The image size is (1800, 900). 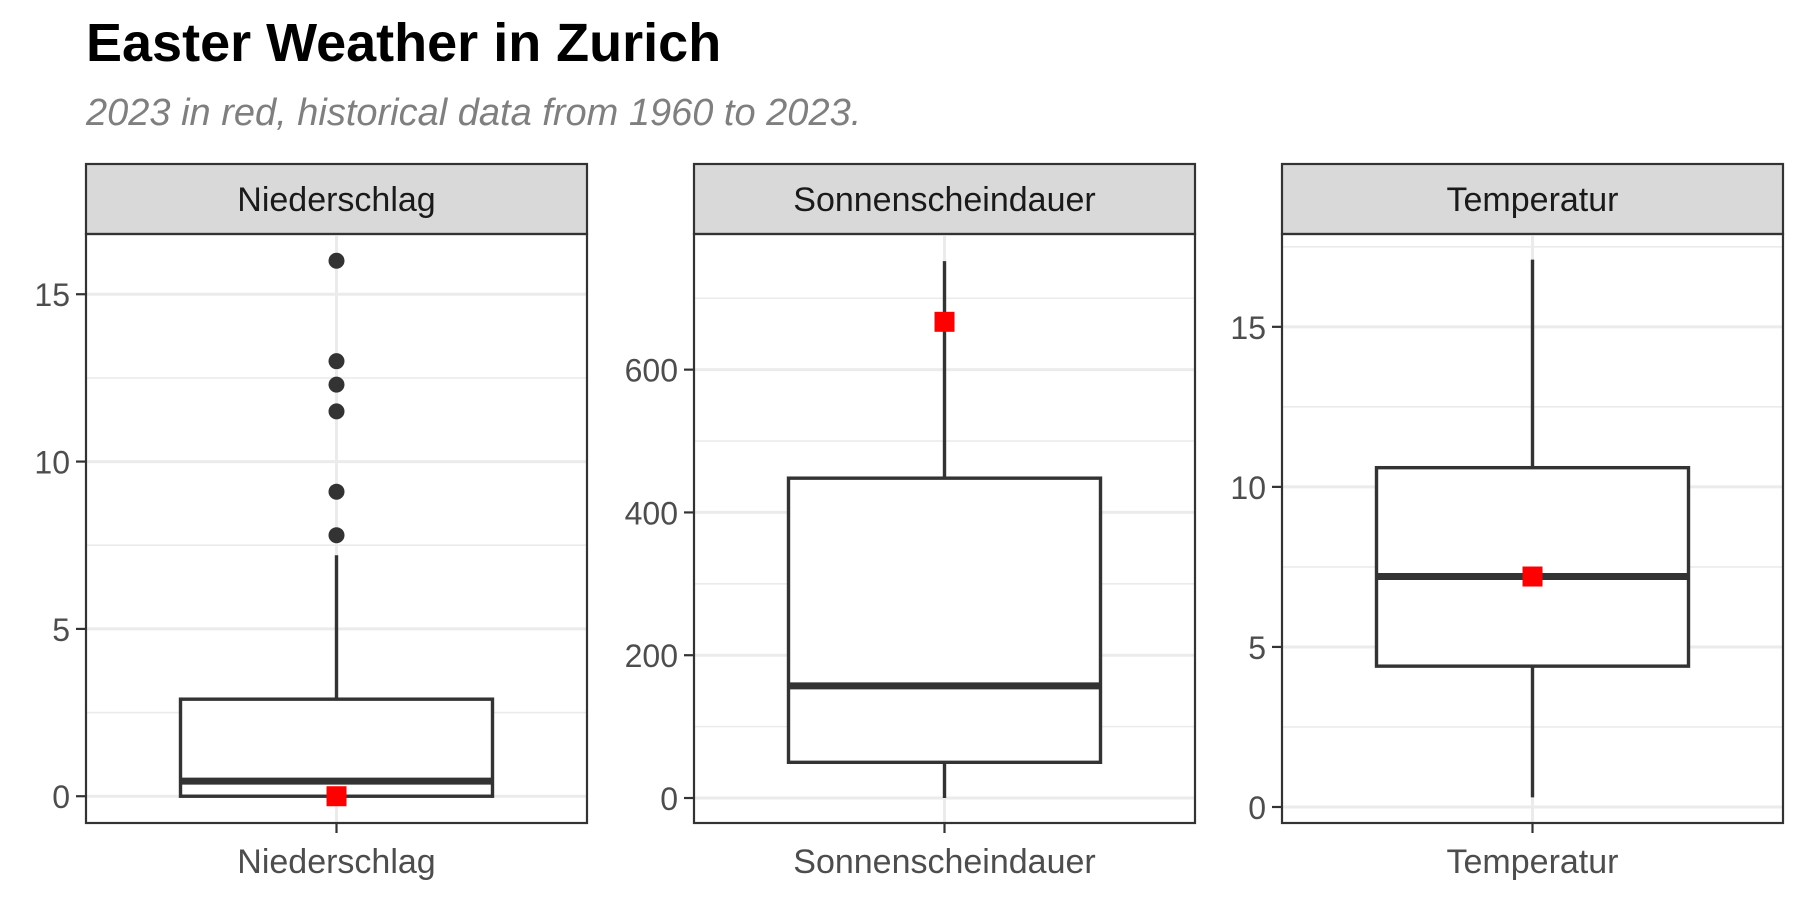 I want to click on chart-title: Easter Weather in Zurich, so click(x=404, y=43).